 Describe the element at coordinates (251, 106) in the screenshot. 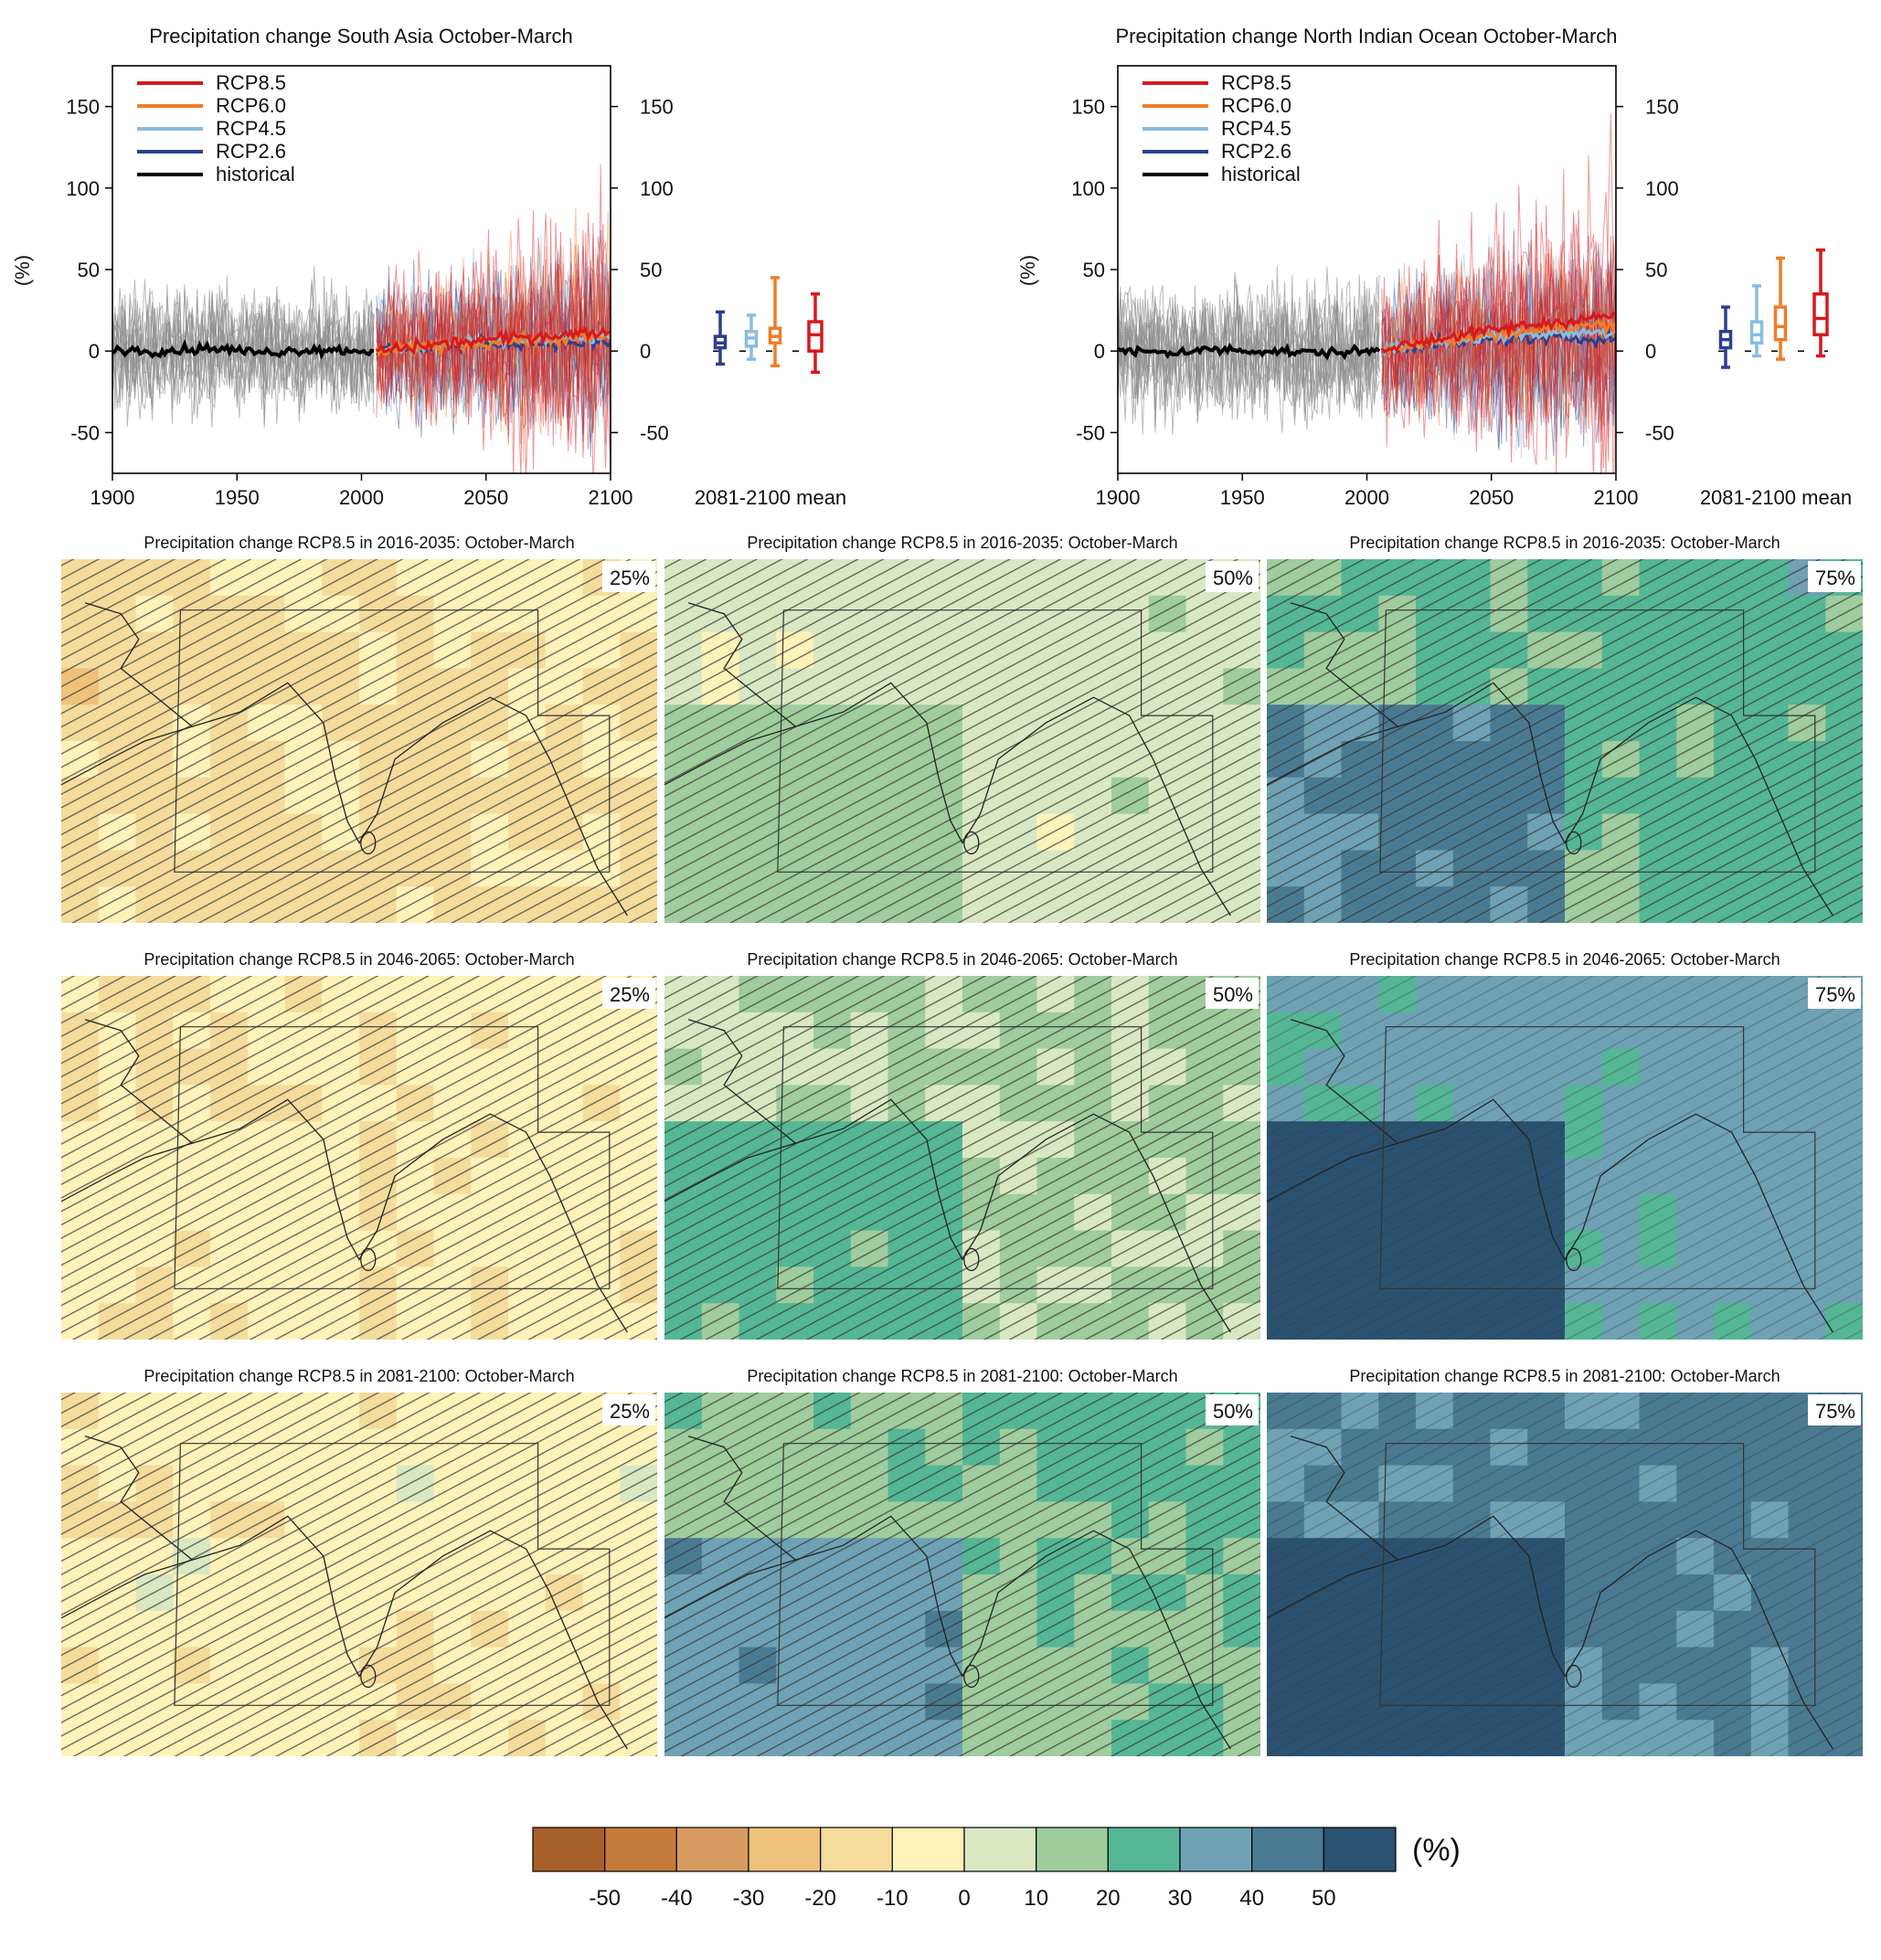

I see `legend-label: RCP6.0` at that location.